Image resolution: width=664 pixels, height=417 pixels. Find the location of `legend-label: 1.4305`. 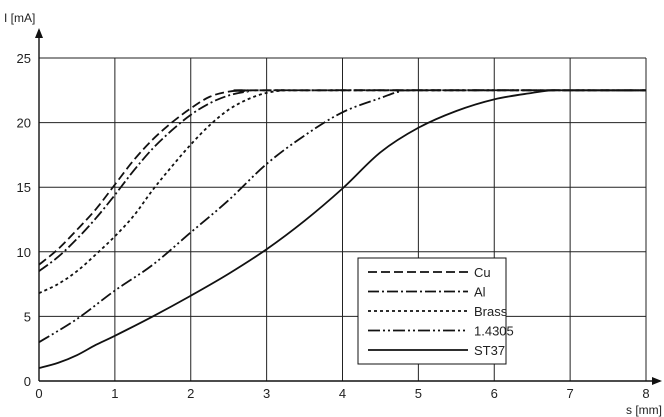

legend-label: 1.4305 is located at coordinates (494, 331).